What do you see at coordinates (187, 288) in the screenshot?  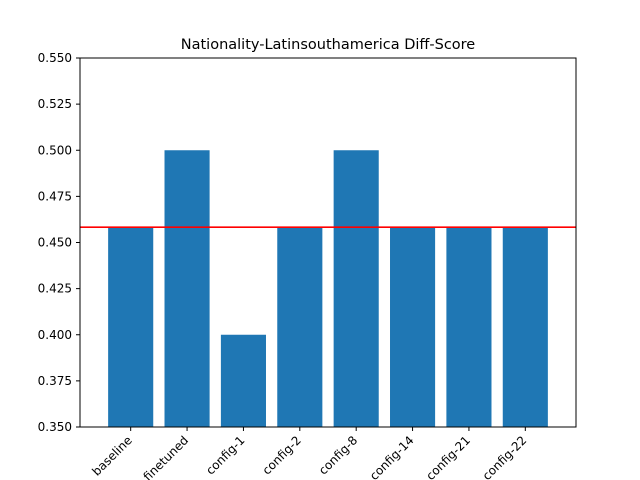 I see `bar-finetuned` at bounding box center [187, 288].